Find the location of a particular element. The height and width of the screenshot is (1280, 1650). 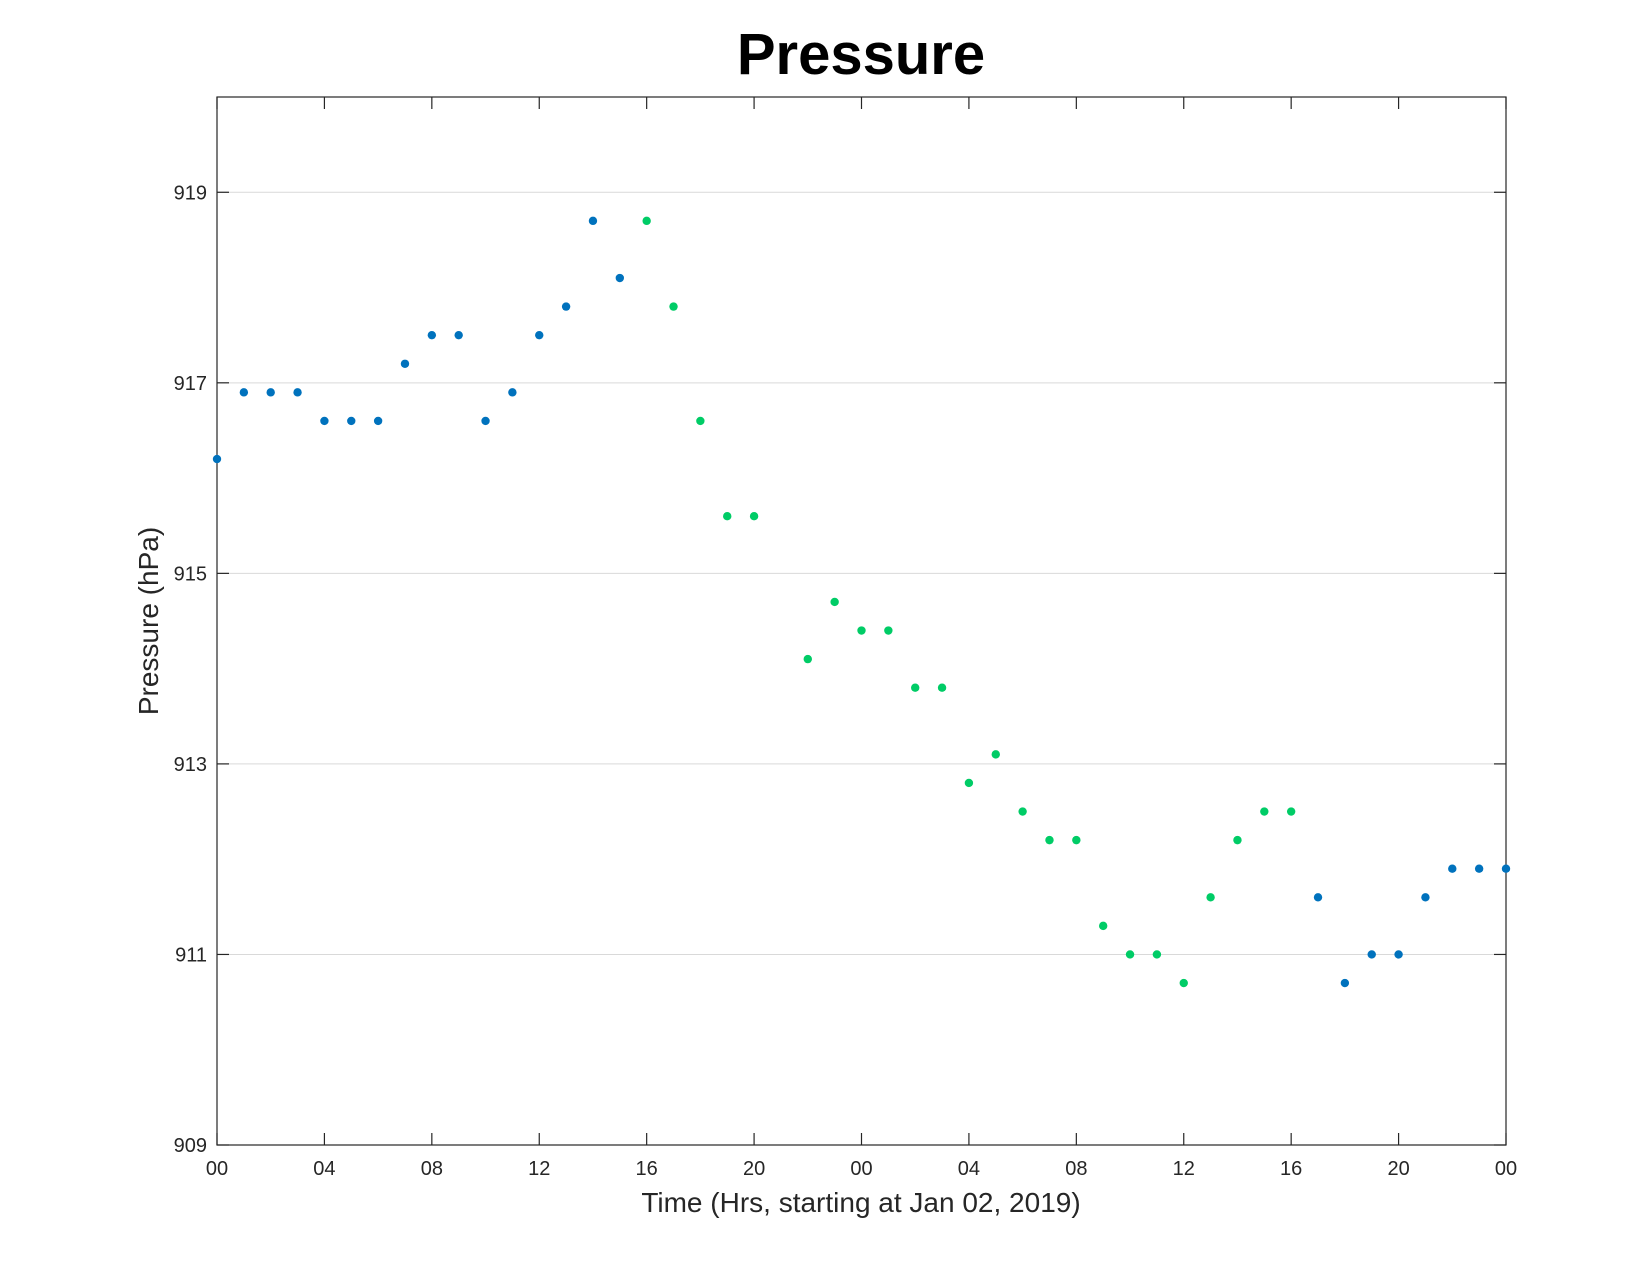

x-axis-tick-labels: 00 04 08 12 16 20 00 04 08 12 16 20 00 is located at coordinates (861, 1169).